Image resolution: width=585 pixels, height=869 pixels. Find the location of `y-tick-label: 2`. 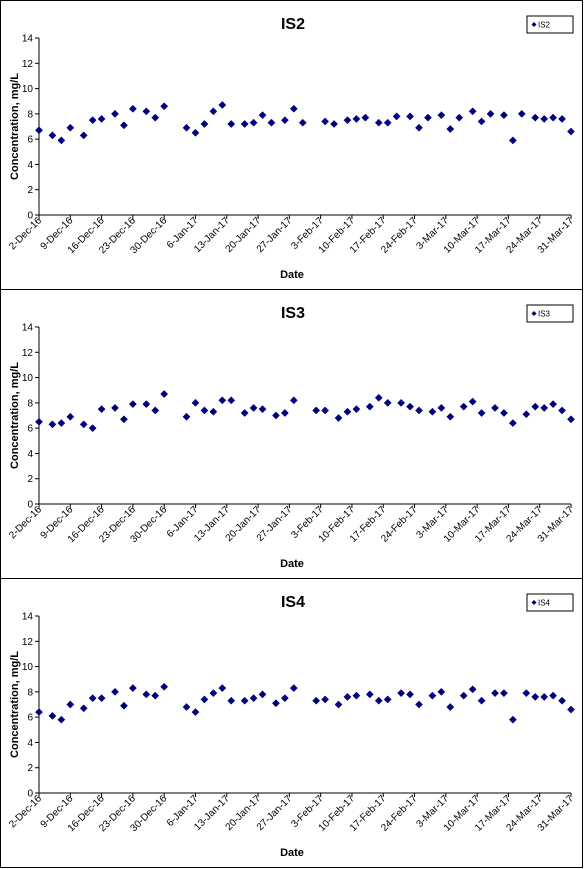

y-tick-label: 2 is located at coordinates (30, 479).